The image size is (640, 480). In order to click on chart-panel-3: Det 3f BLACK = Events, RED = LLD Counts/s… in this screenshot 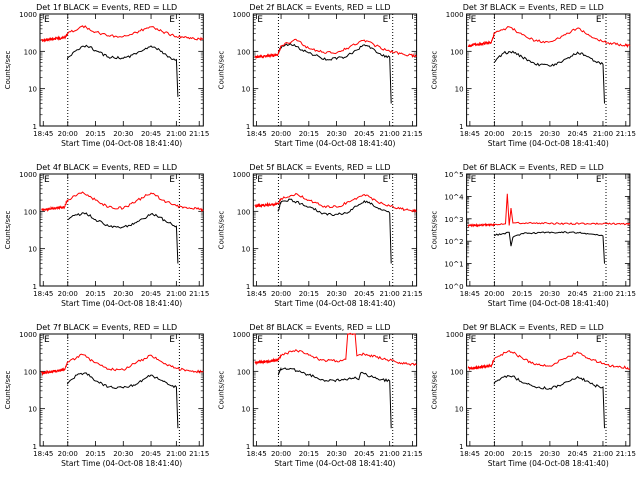, I will do `click(533, 75)`.